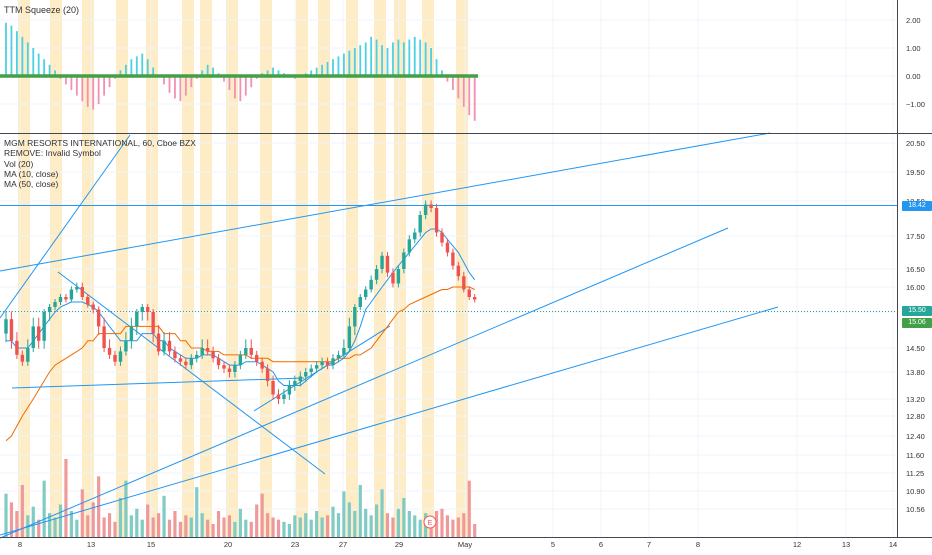 This screenshot has height=555, width=932. Describe the element at coordinates (915, 416) in the screenshot. I see `price-y-tick: 12.80` at that location.